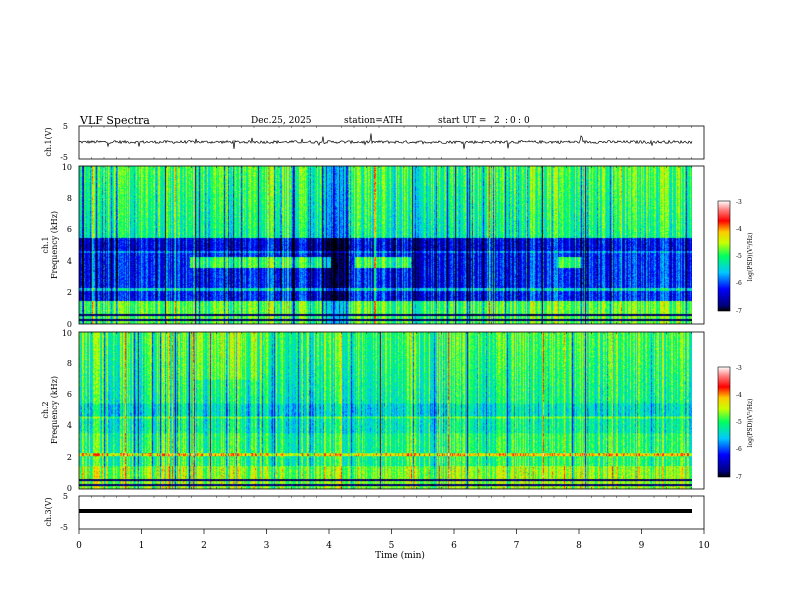  I want to click on x-tick-label: 1, so click(142, 546).